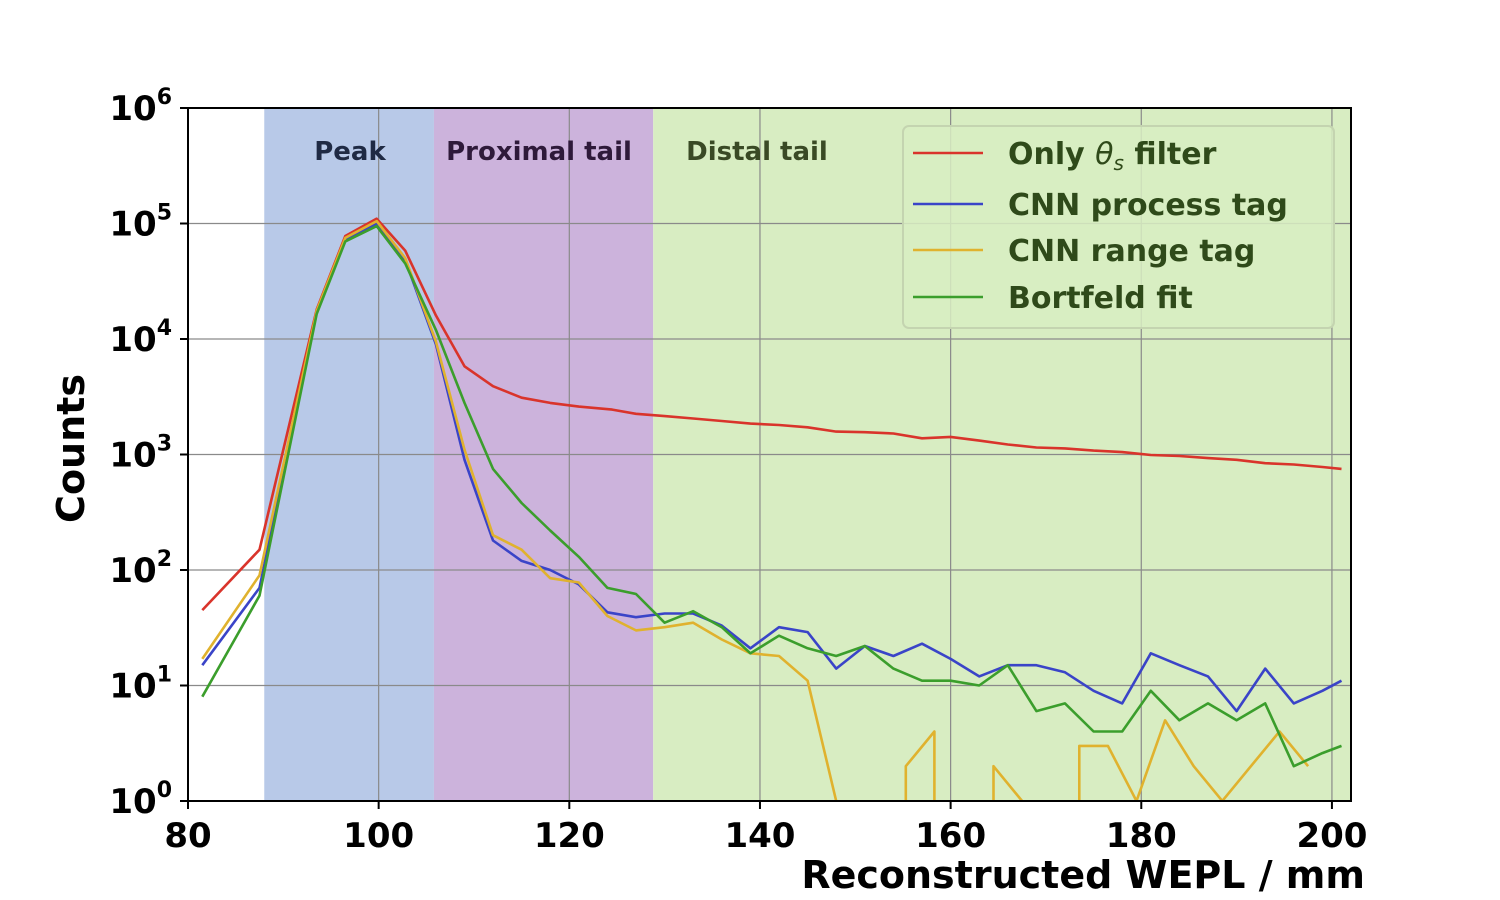  I want to click on x-tick-label: 200, so click(1331, 836).